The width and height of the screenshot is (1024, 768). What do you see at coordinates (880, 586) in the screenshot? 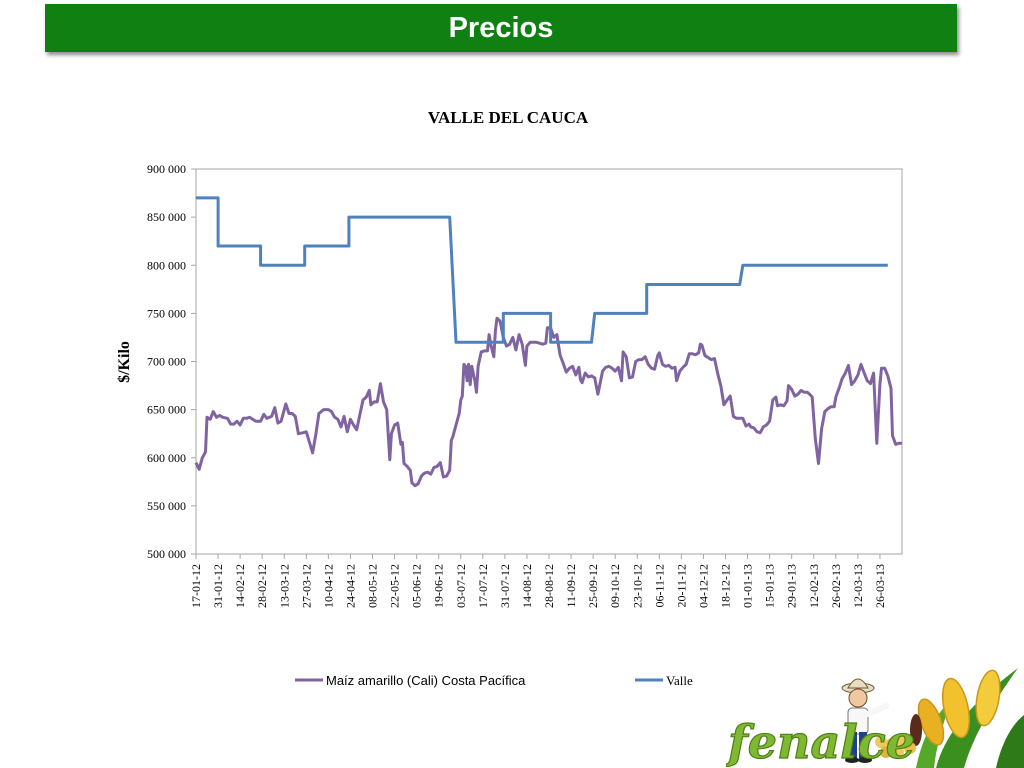
I see `x-tick-label: 26-03-13` at bounding box center [880, 586].